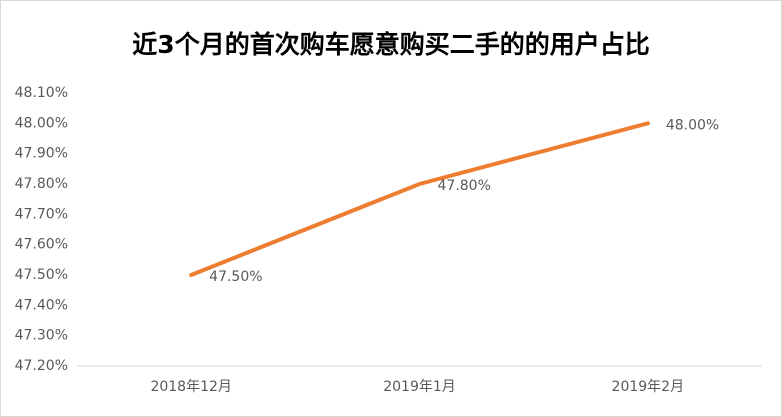 This screenshot has height=417, width=782. What do you see at coordinates (41, 275) in the screenshot?
I see `y-tick-label: 47.50%` at bounding box center [41, 275].